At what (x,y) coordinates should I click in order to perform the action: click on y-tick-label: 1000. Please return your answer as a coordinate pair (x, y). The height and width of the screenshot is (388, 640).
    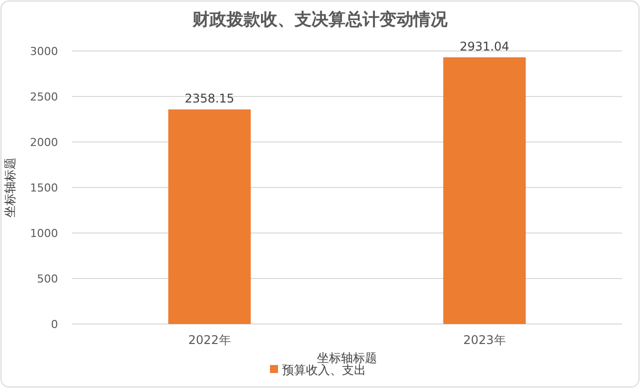
    Looking at the image, I should click on (44, 233).